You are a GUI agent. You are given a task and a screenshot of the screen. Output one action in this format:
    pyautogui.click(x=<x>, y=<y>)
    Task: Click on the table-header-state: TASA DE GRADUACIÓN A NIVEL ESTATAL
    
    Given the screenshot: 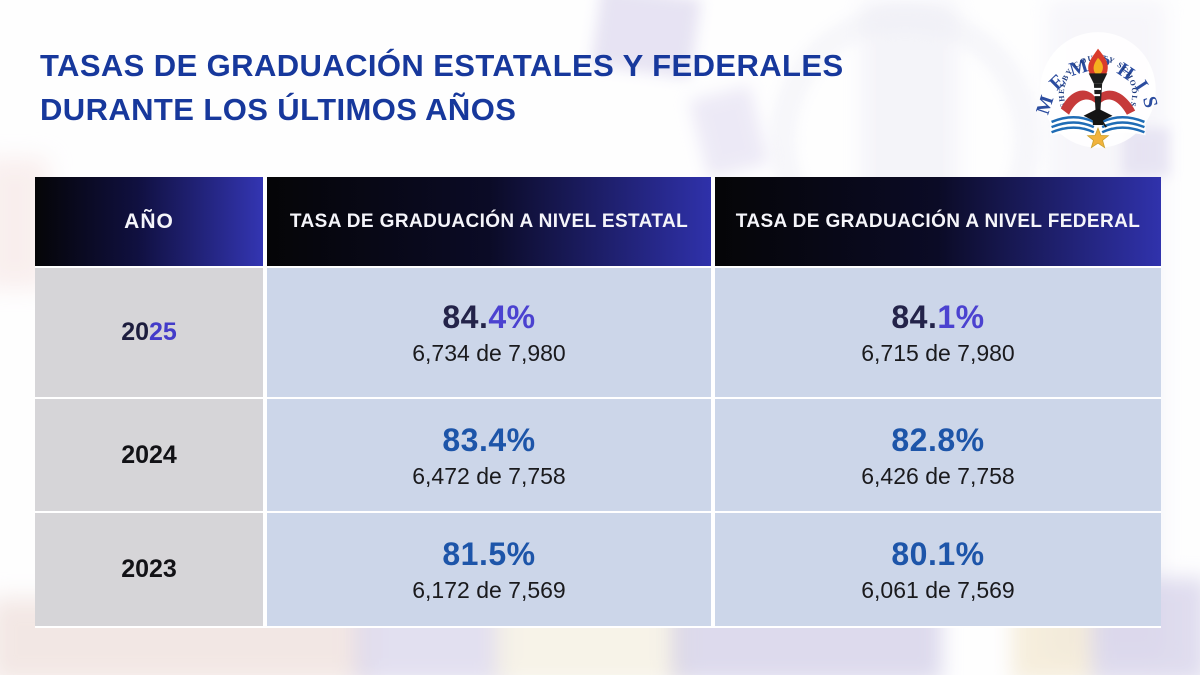 What is the action you would take?
    pyautogui.click(x=489, y=221)
    